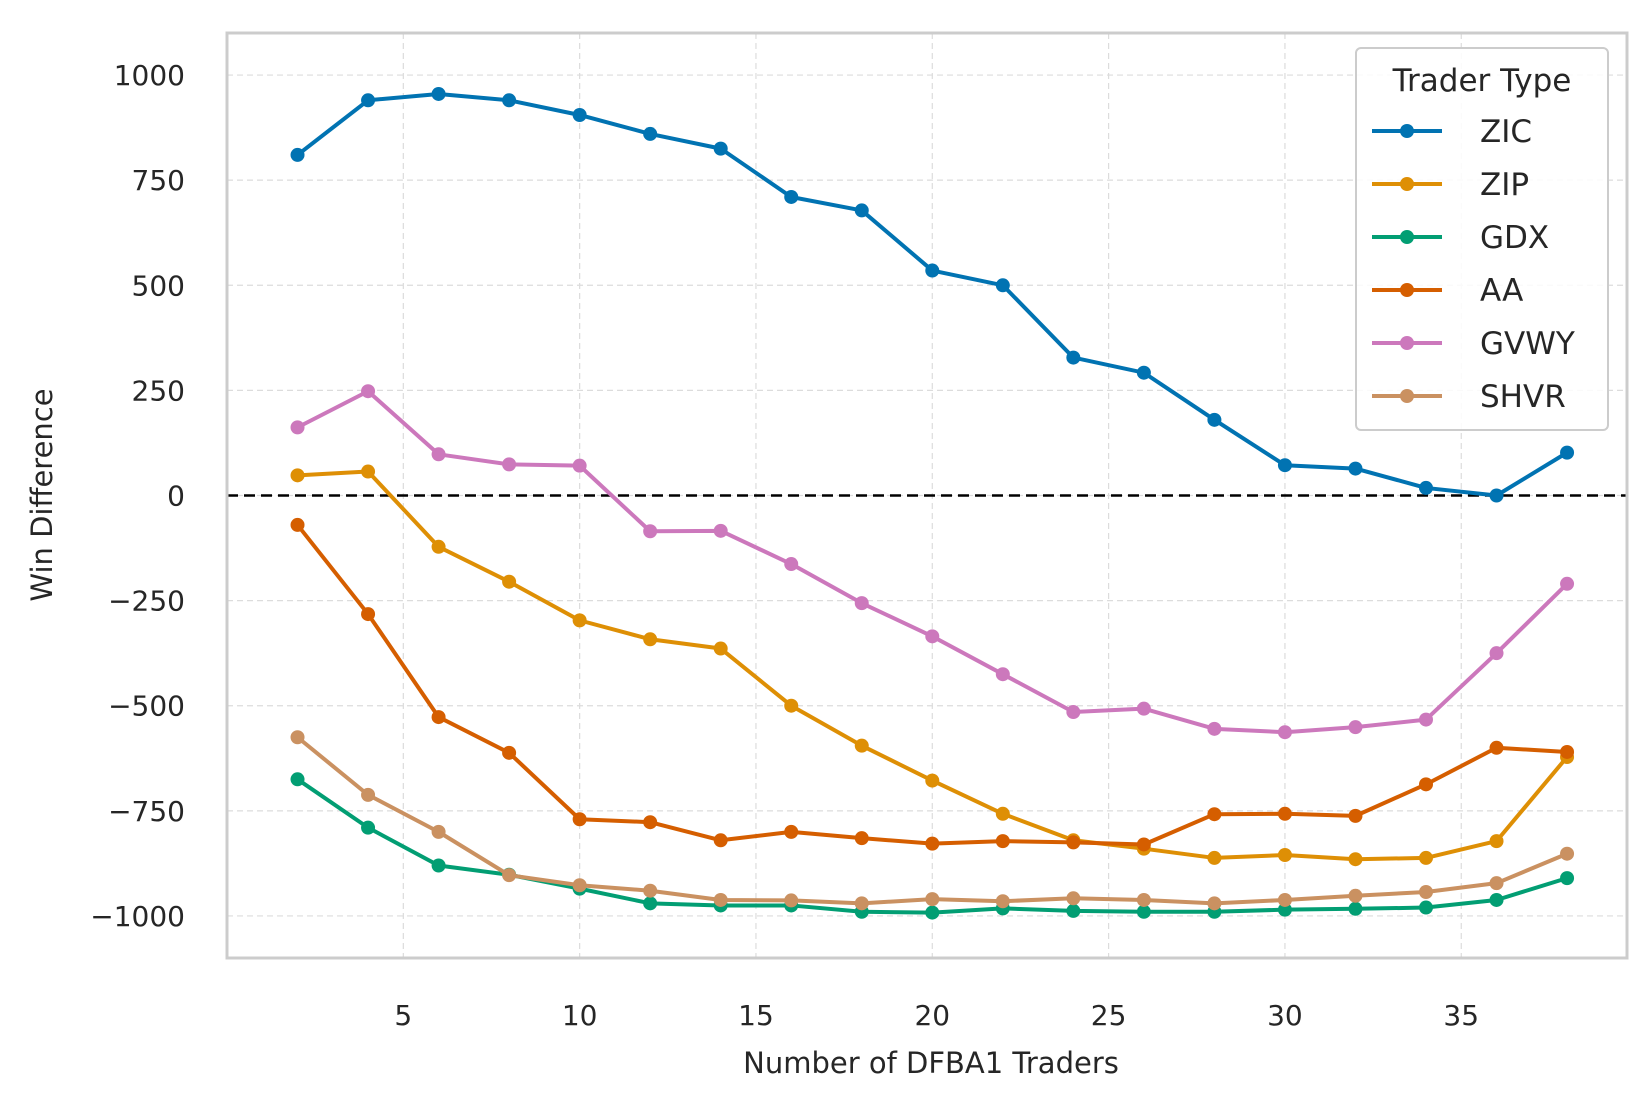 The width and height of the screenshot is (1650, 1112). What do you see at coordinates (756, 1015) in the screenshot?
I see `x-tick-label: 15` at bounding box center [756, 1015].